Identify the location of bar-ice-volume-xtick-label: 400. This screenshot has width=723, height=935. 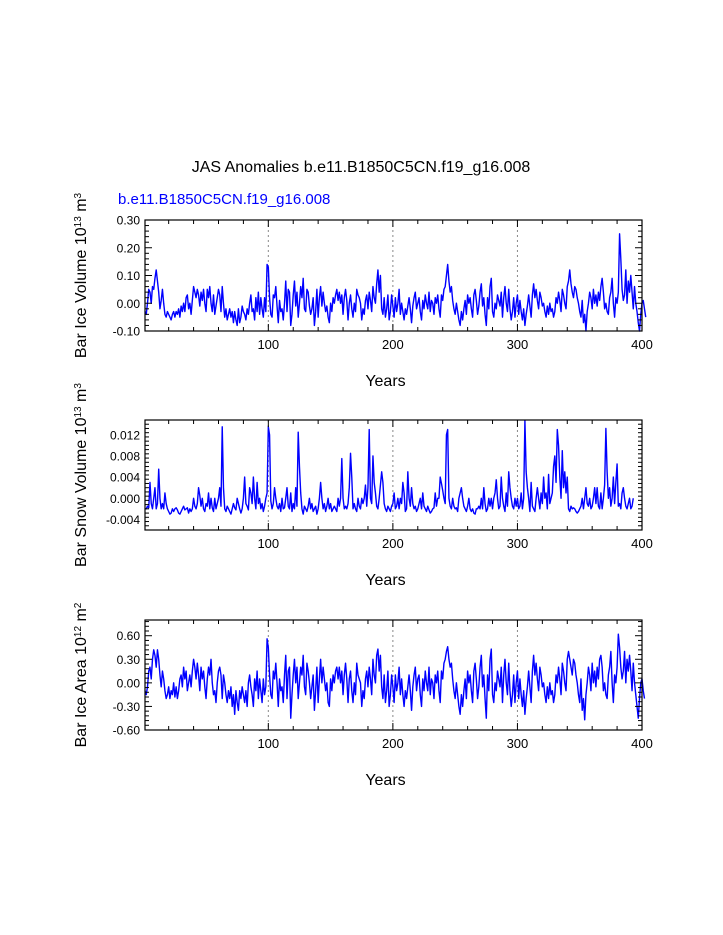
(642, 344).